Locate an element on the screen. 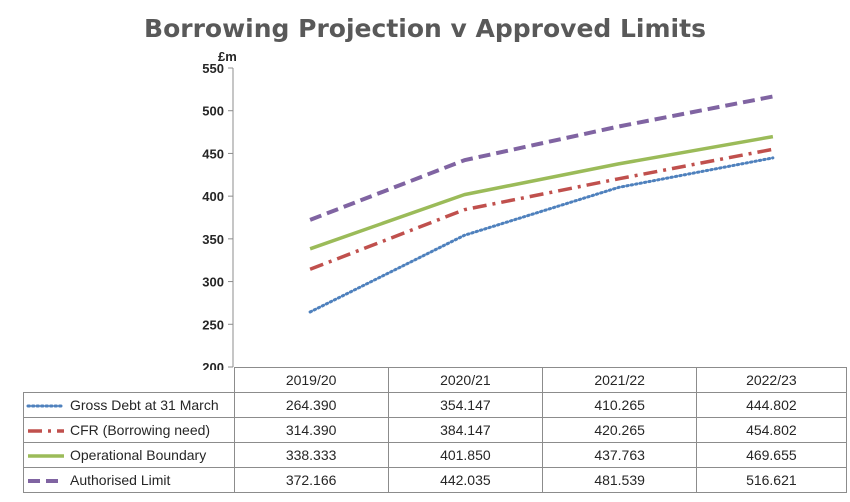 The width and height of the screenshot is (850, 502). data-value-cell: 401.850 is located at coordinates (465, 455).